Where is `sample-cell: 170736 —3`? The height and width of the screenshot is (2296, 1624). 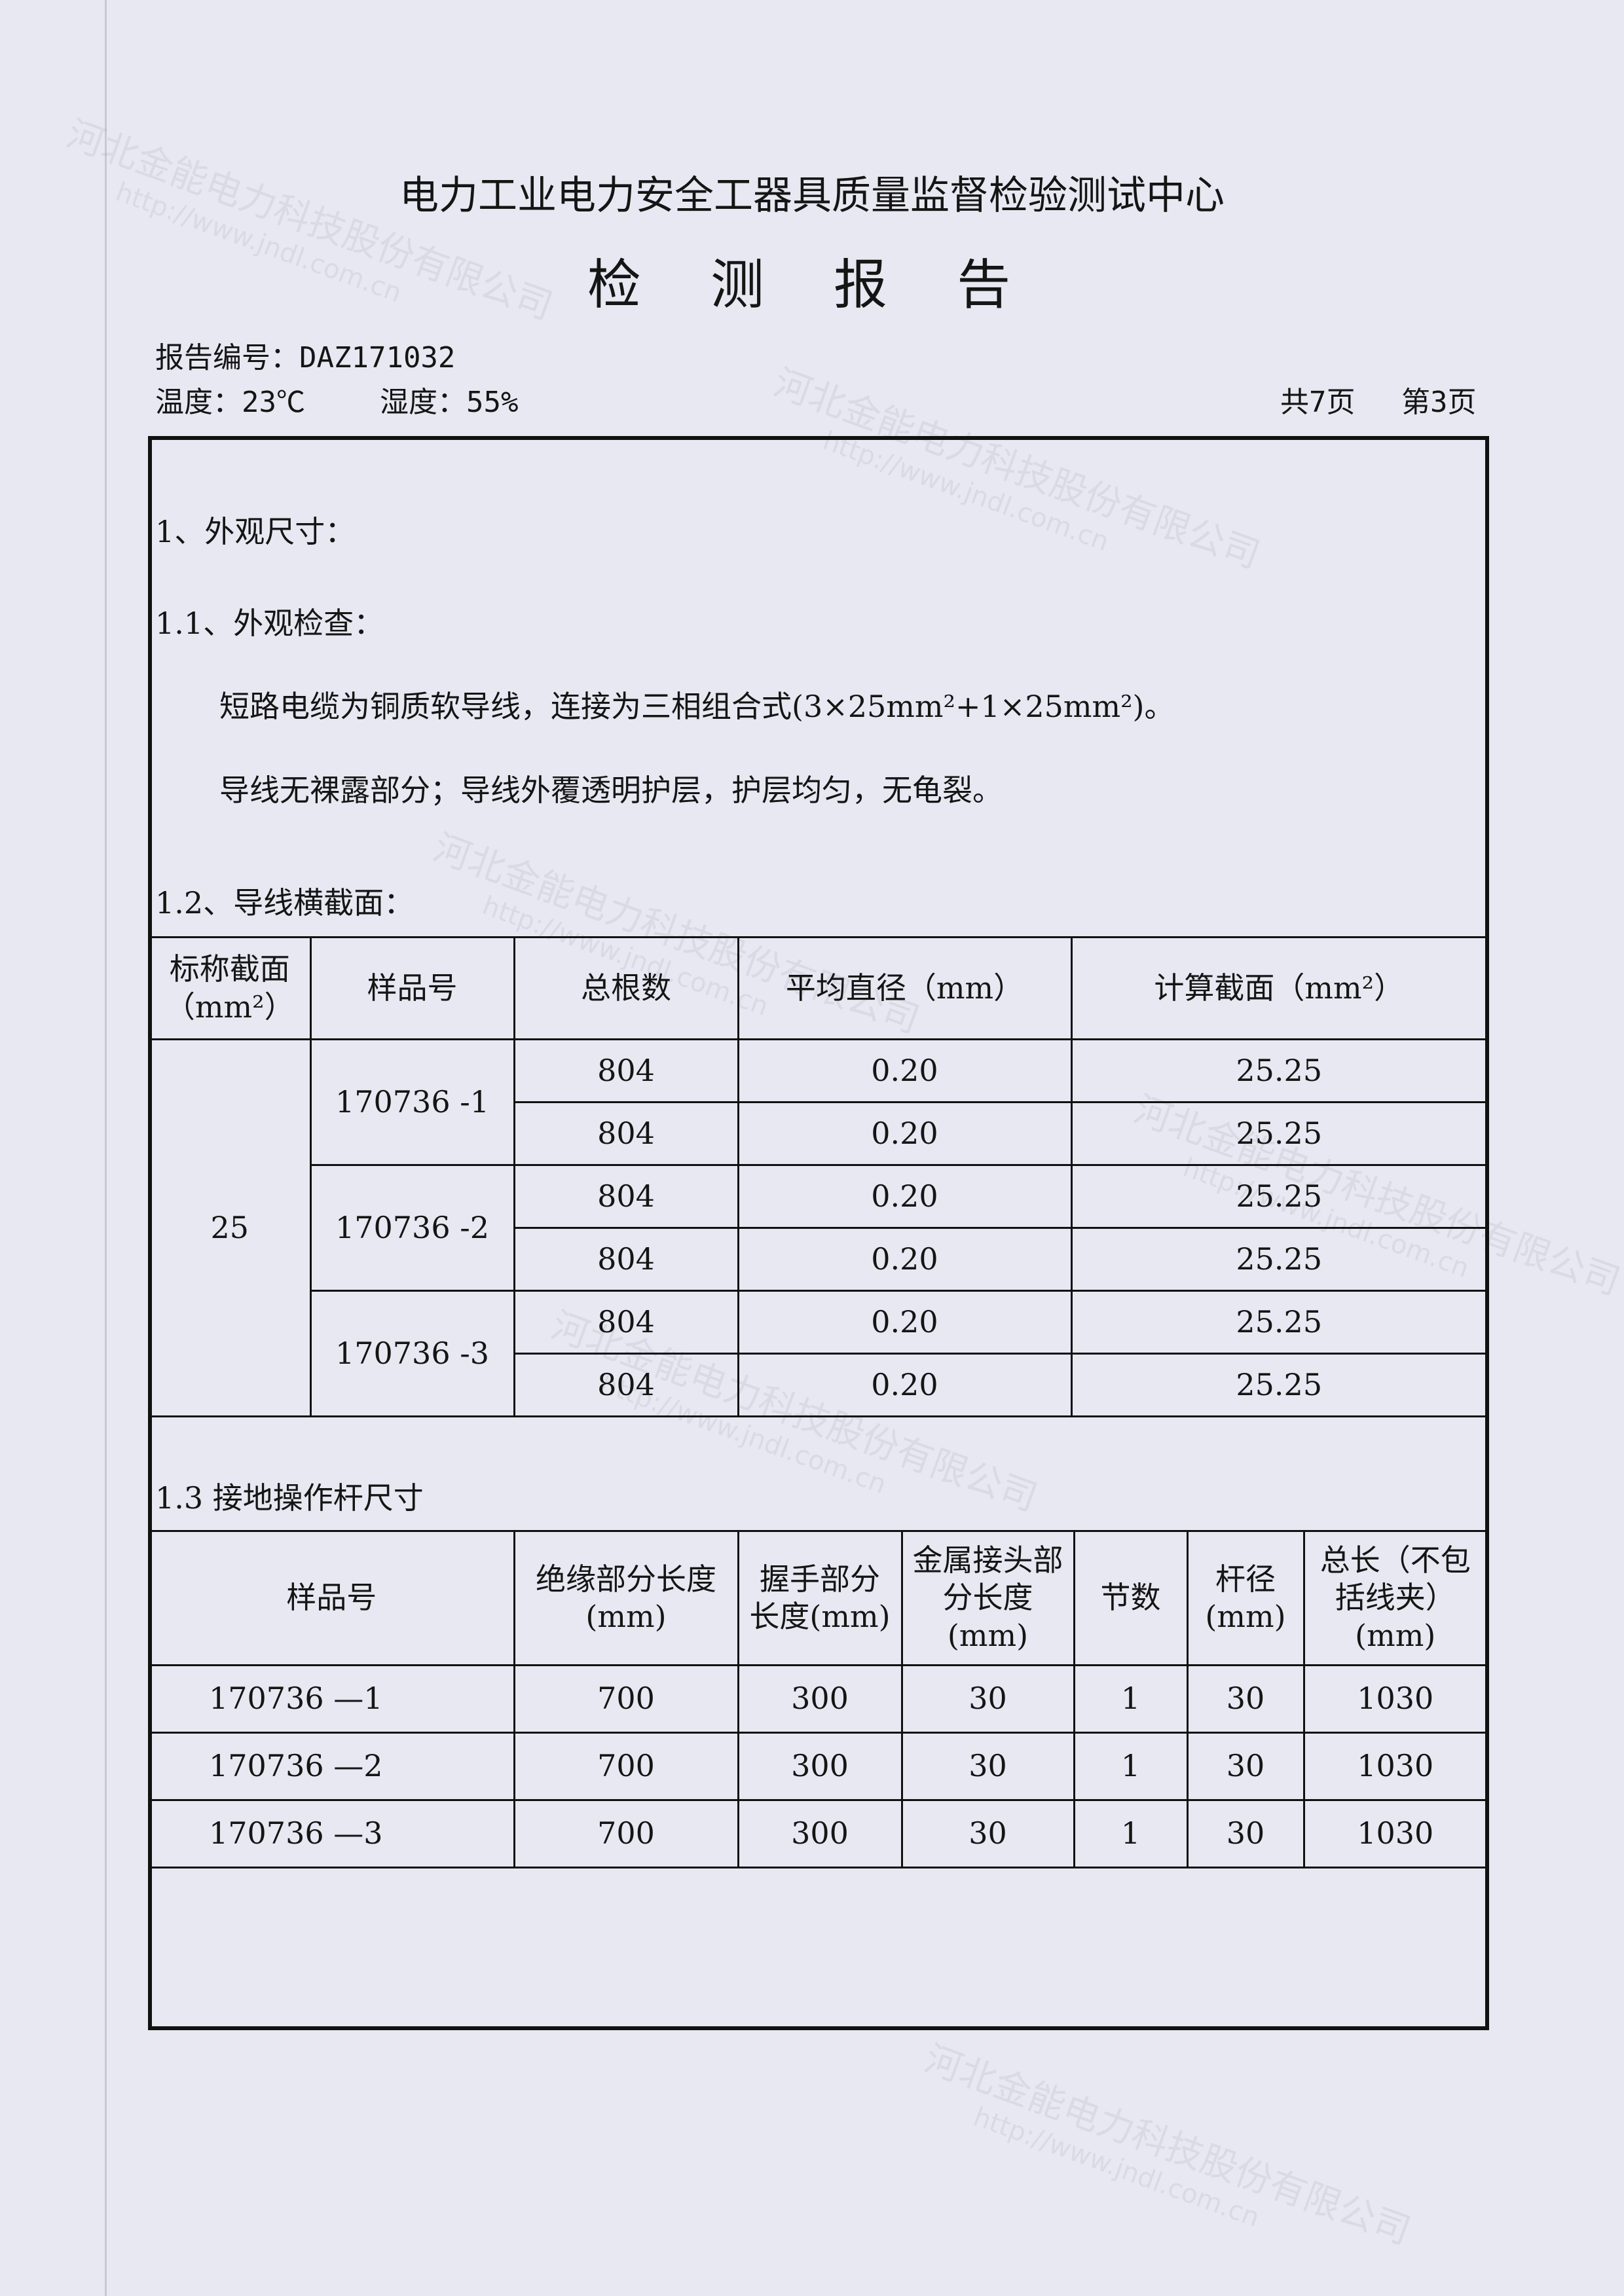
sample-cell: 170736 —3 is located at coordinates (332, 1833).